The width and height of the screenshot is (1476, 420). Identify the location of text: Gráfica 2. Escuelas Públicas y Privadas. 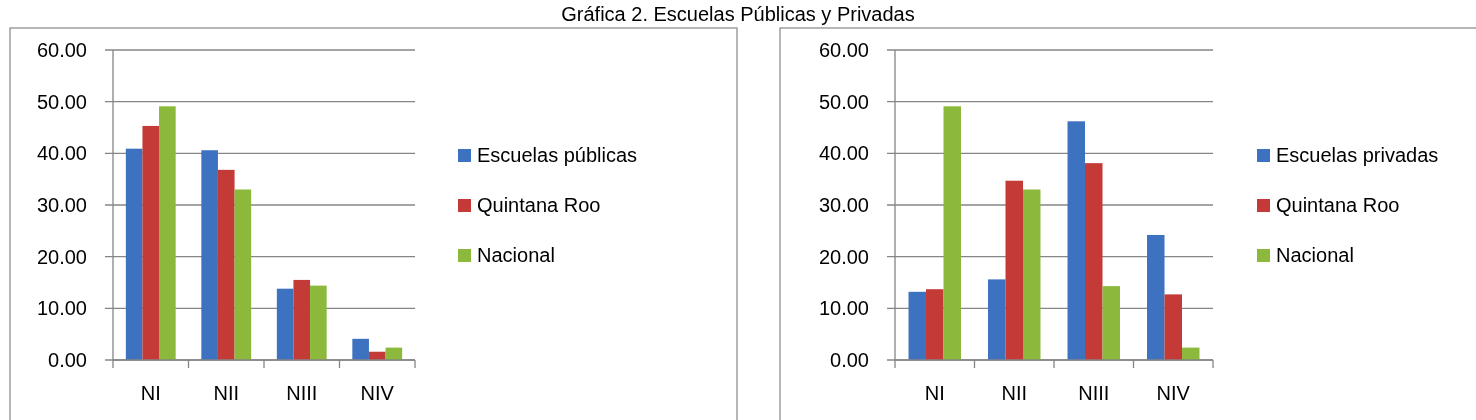
(738, 14).